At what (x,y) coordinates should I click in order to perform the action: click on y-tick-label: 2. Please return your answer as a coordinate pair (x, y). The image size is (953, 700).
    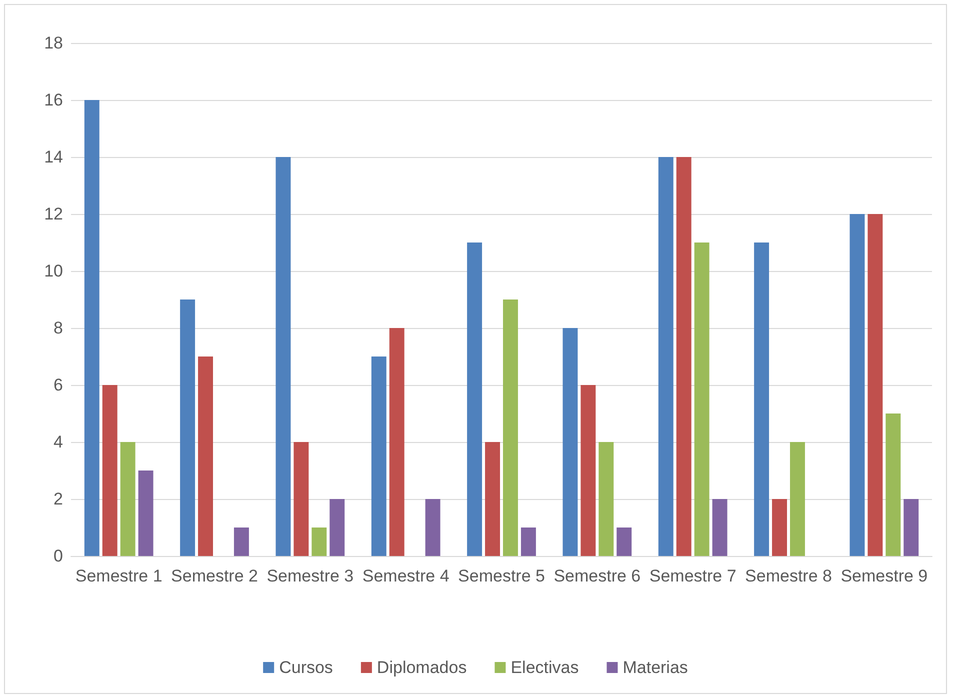
    Looking at the image, I should click on (58, 499).